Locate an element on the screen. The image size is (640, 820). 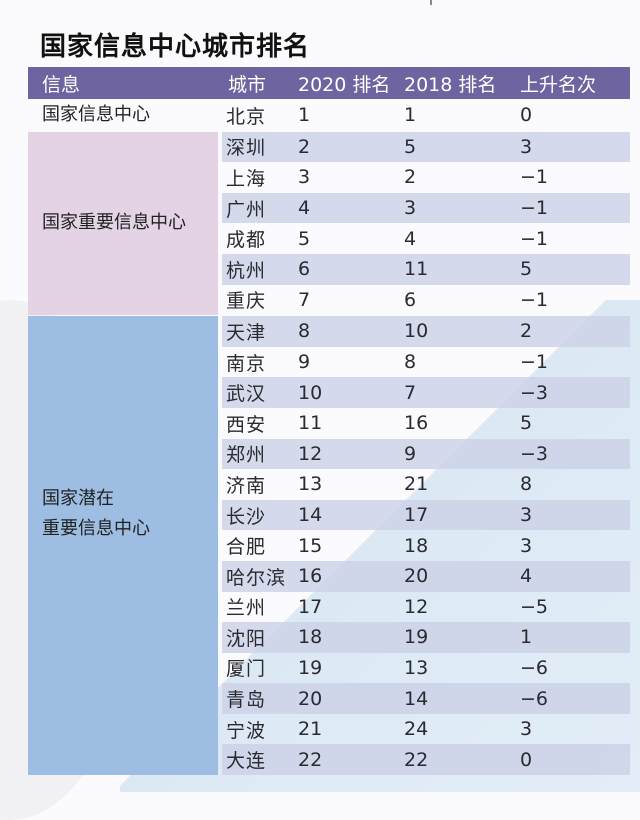
group-rows: 北京 1 1 0 is located at coordinates (426, 115).